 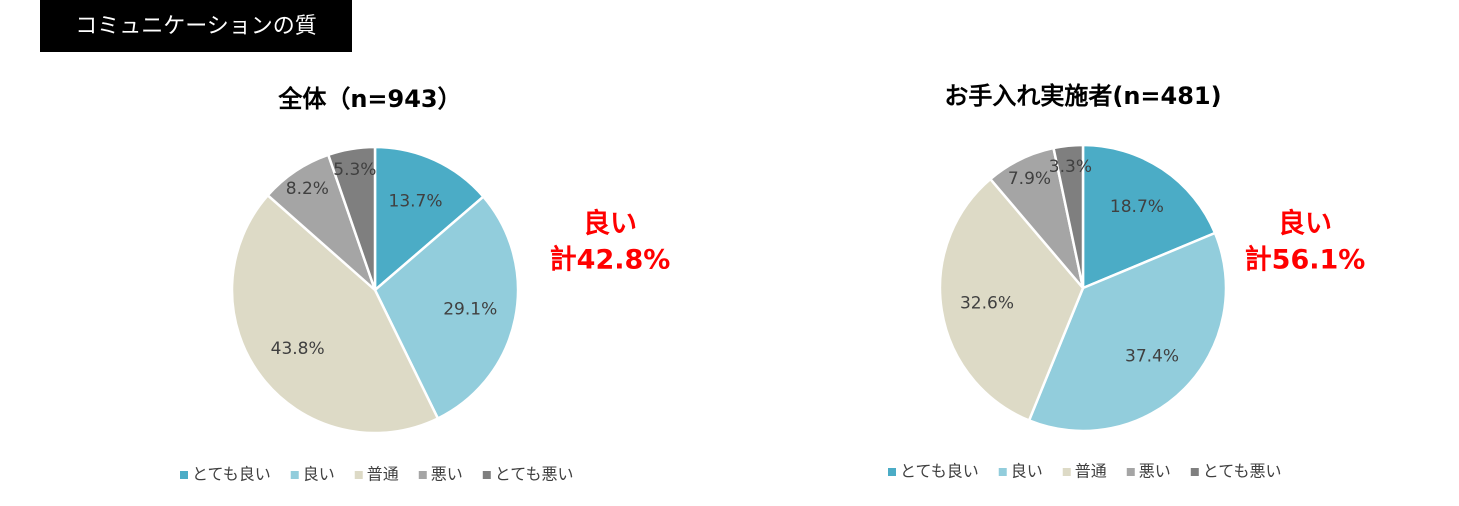 I want to click on value-label: 7.9%, so click(x=1029, y=179).